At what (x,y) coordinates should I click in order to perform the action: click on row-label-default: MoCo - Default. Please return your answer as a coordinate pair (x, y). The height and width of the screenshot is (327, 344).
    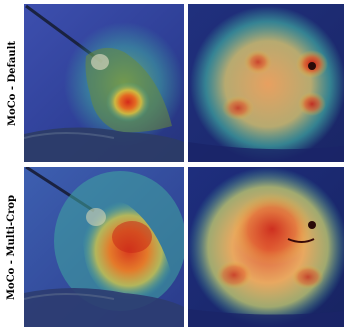
    Looking at the image, I should click on (12, 83).